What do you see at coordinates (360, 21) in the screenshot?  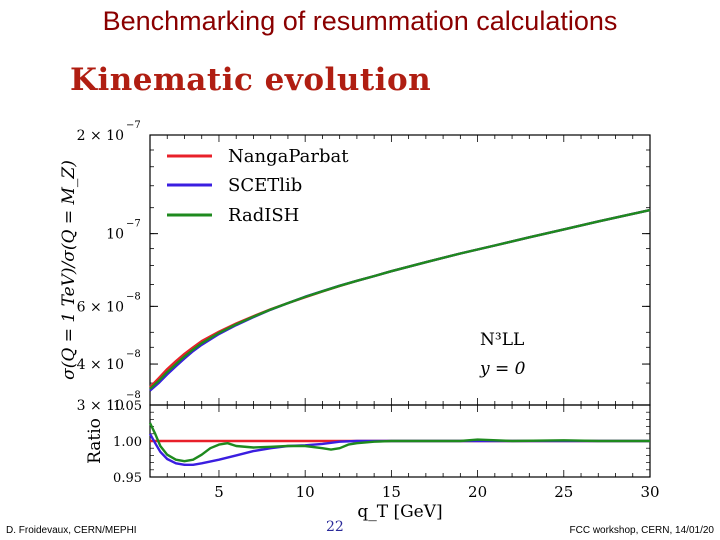 I see `slide-title: Benchmarking of resummation calculations` at bounding box center [360, 21].